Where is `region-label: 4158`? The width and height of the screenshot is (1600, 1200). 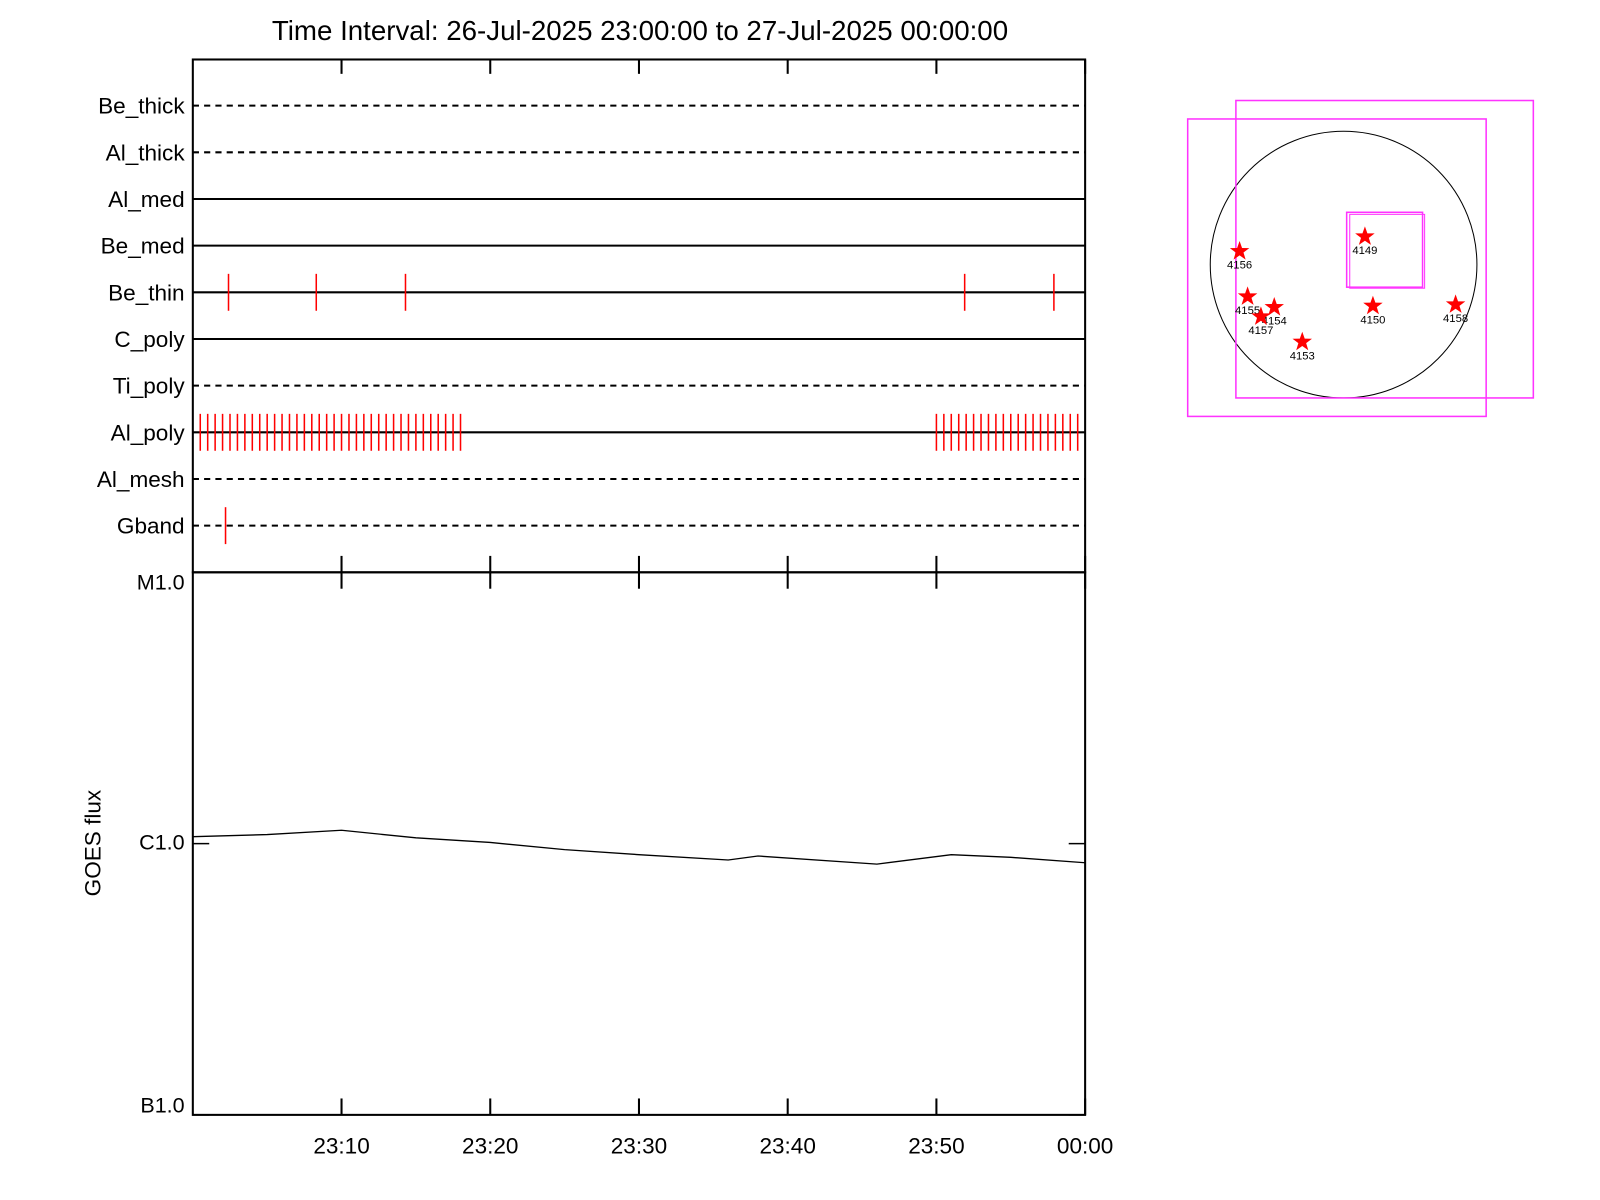
region-label: 4158 is located at coordinates (1455, 319).